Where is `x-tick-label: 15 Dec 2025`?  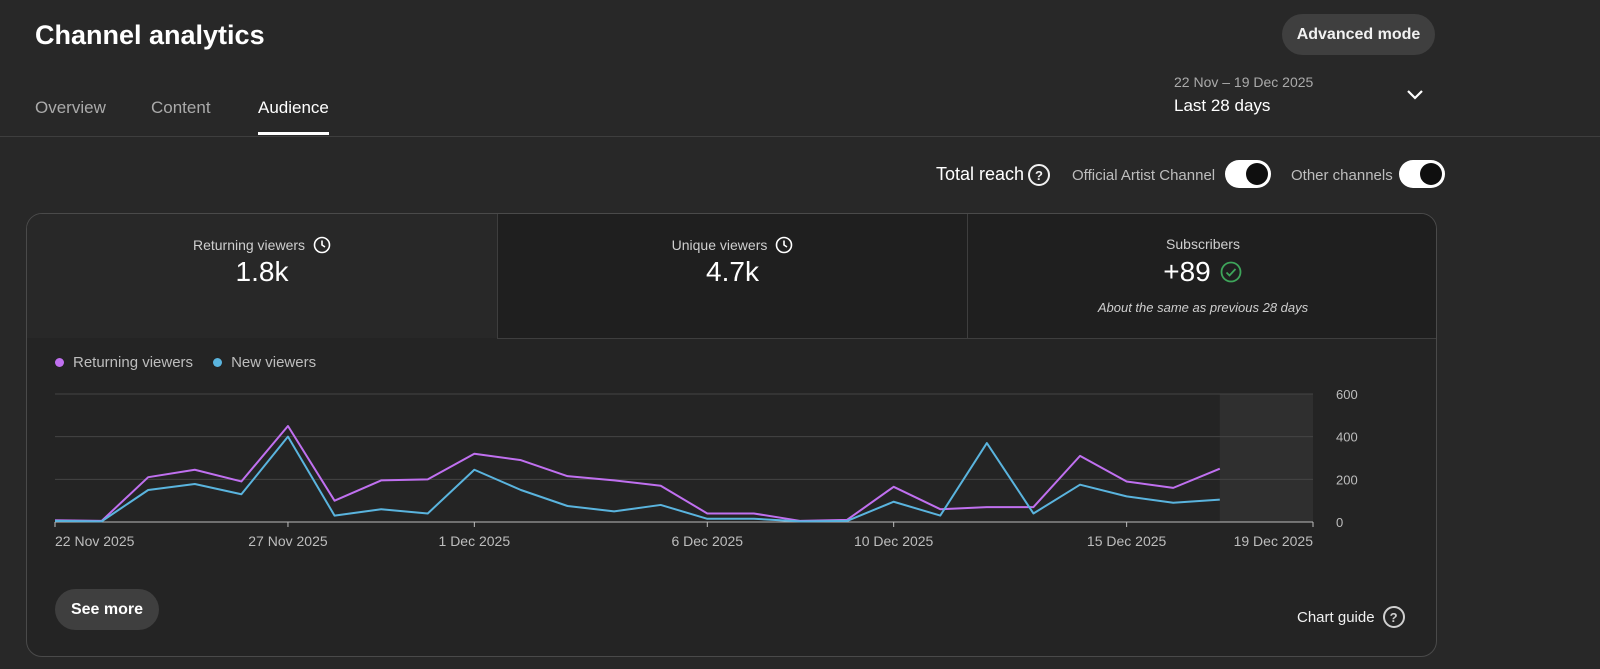
x-tick-label: 15 Dec 2025 is located at coordinates (1127, 541).